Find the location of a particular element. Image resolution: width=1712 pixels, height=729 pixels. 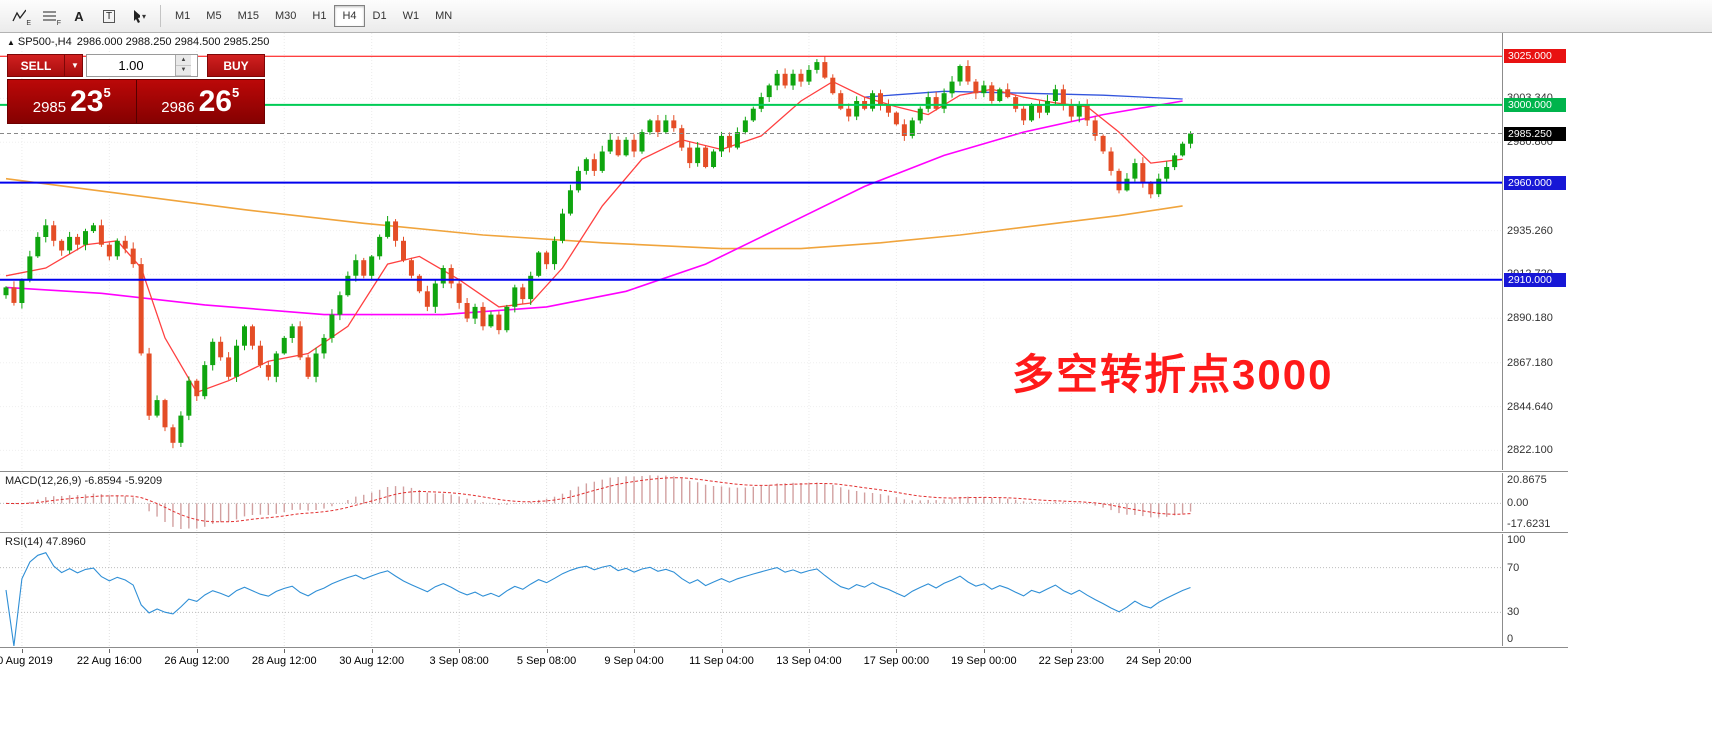

timeframe-button-w1: W1 is located at coordinates (411, 16).